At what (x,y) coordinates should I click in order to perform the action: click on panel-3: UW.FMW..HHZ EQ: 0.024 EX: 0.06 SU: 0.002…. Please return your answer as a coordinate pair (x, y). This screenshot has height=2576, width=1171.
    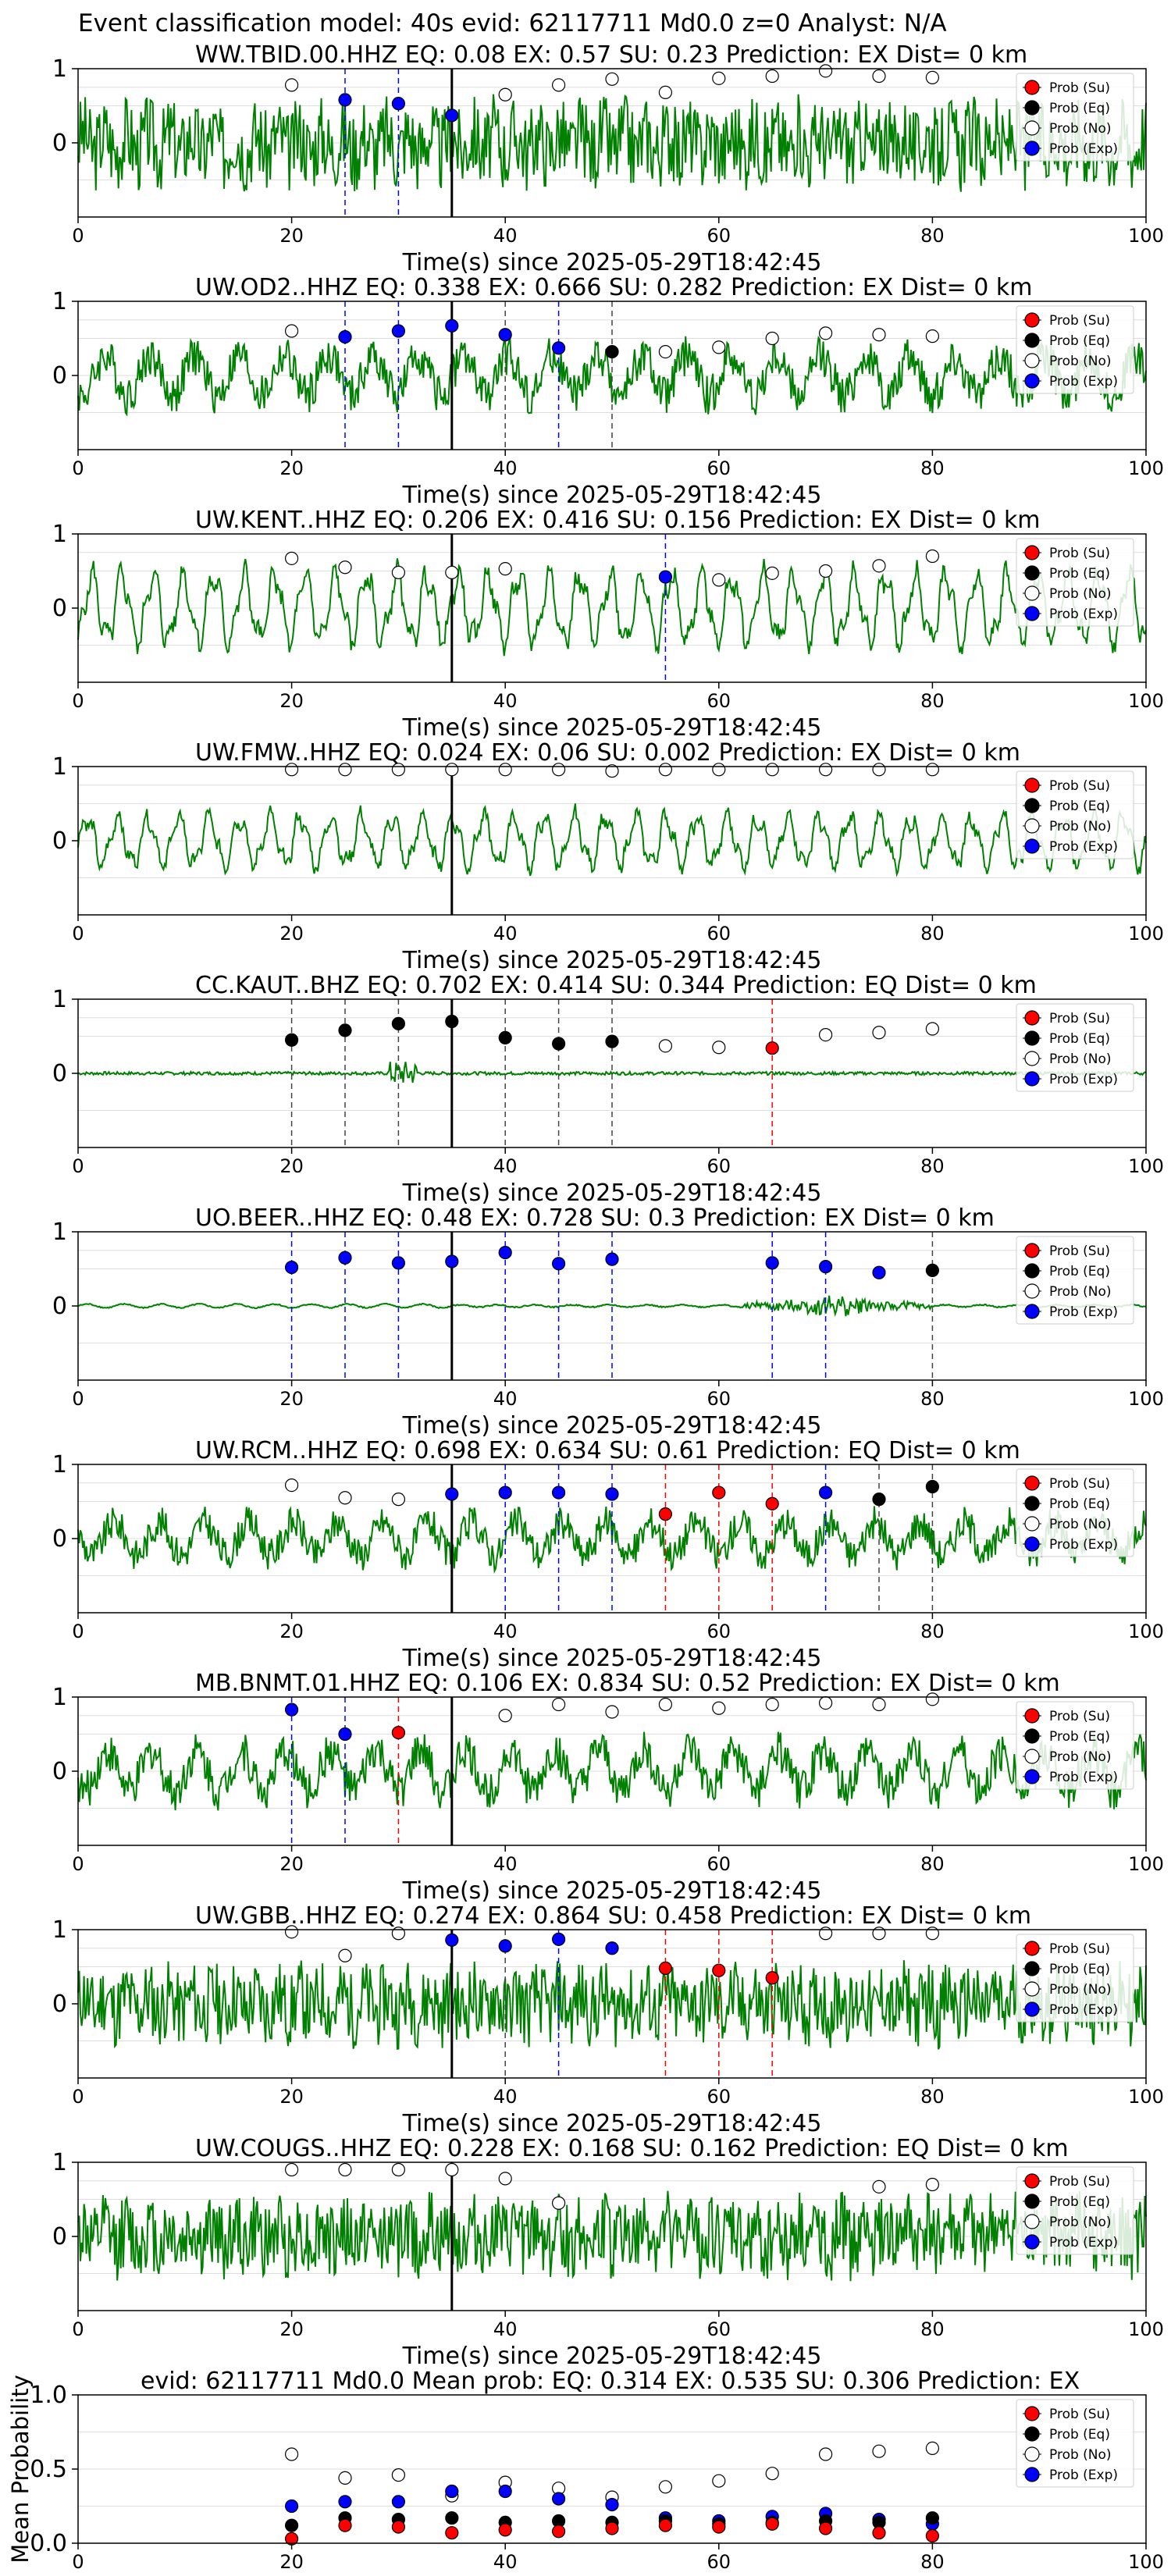
    Looking at the image, I should click on (608, 856).